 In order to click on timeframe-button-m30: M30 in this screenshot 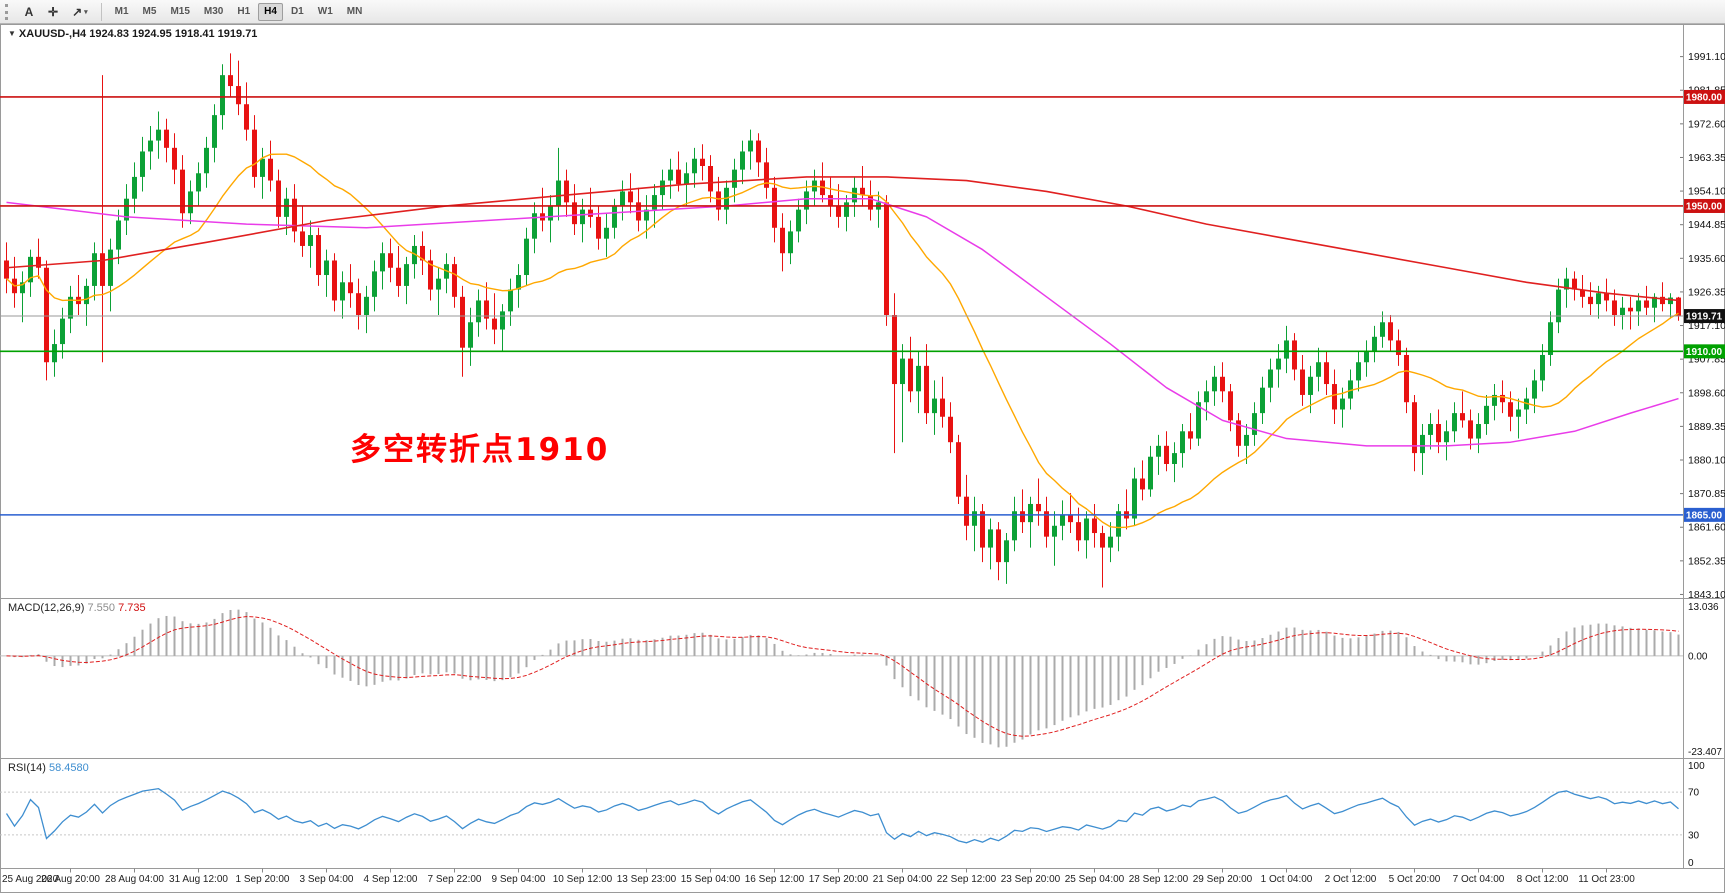, I will do `click(213, 12)`.